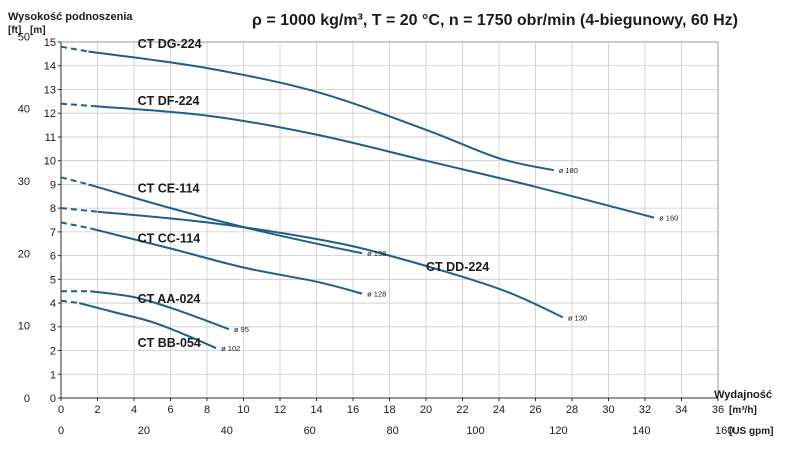 The image size is (800, 460). I want to click on y-tick-label-ft: 10, so click(24, 327).